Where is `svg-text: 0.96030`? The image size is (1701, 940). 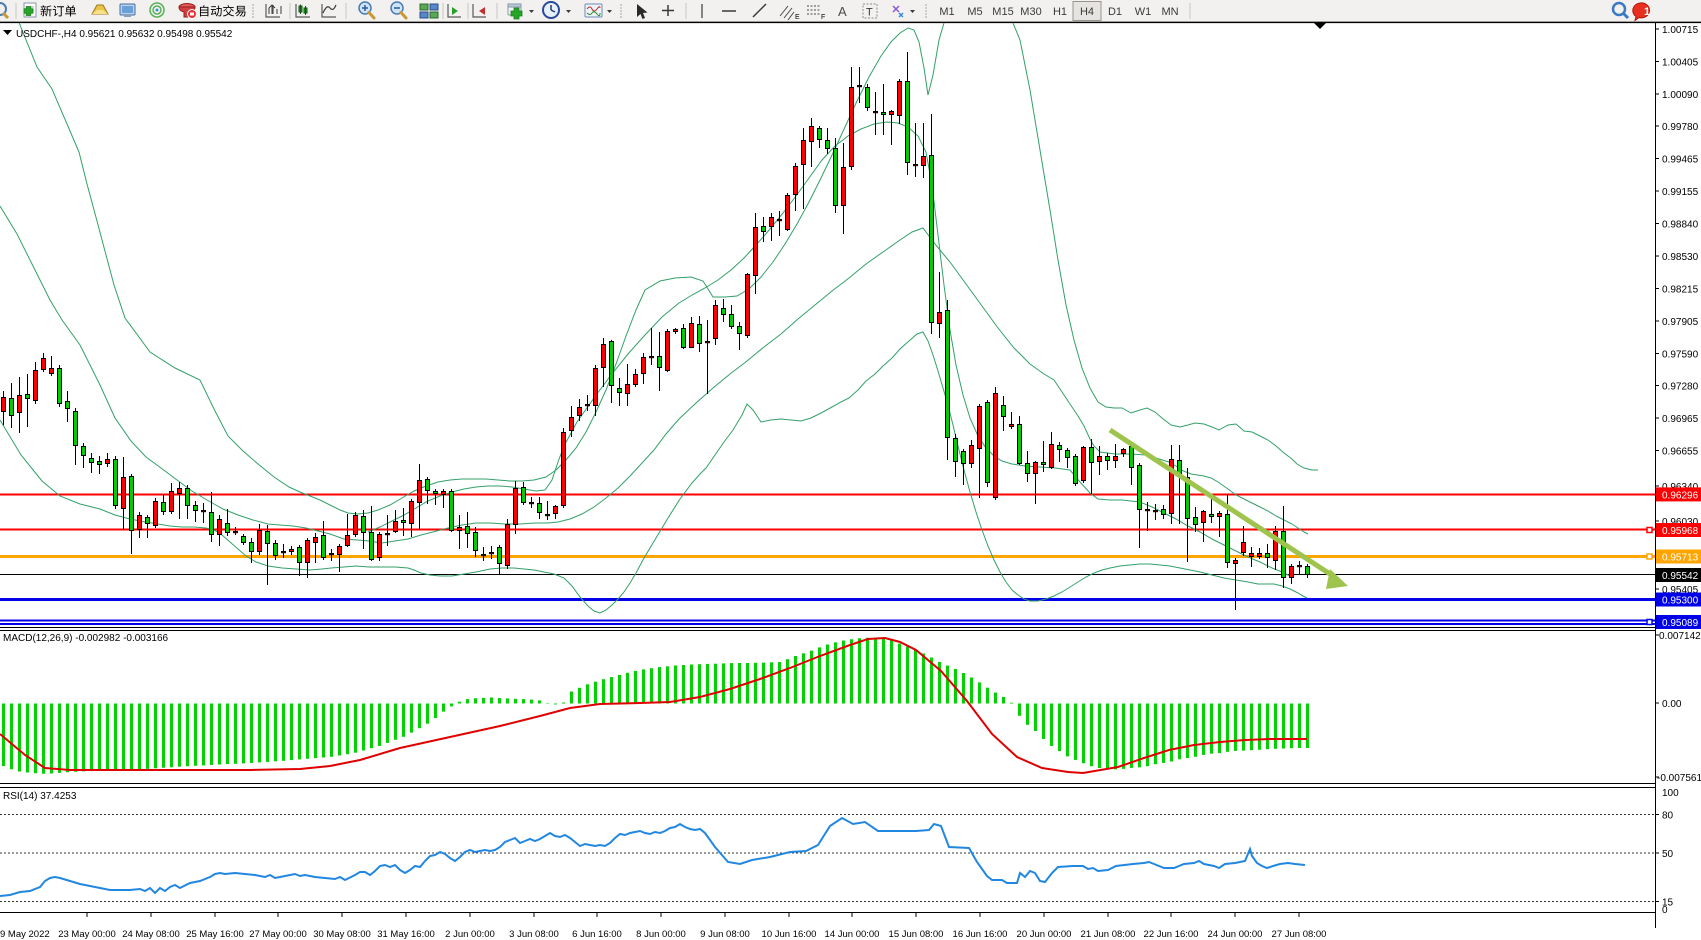
svg-text: 0.96030 is located at coordinates (1680, 522).